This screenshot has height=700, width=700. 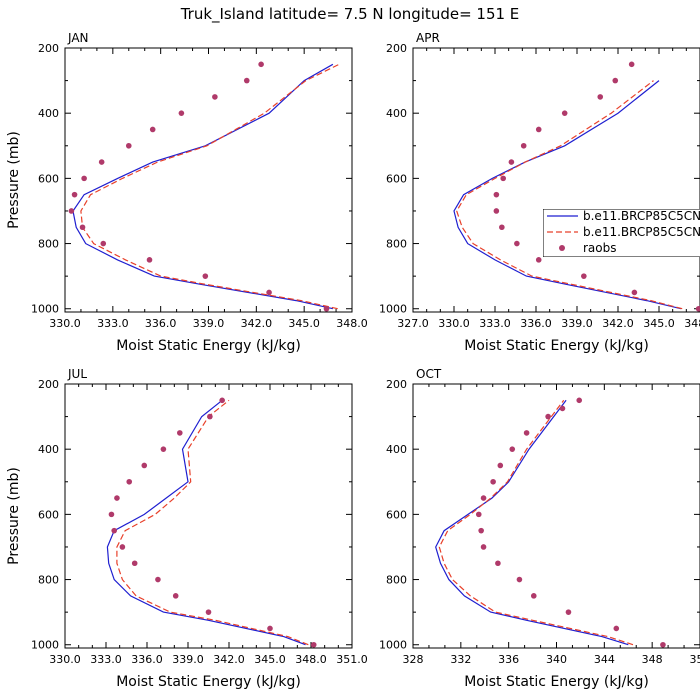 I want to click on x-tick-label: 348, so click(x=652, y=659).